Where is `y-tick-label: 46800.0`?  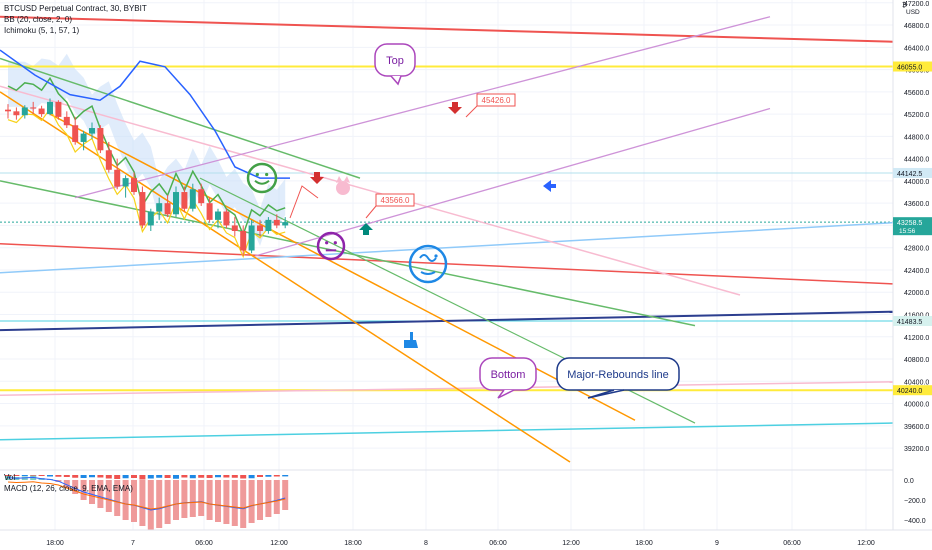 y-tick-label: 46800.0 is located at coordinates (916, 26).